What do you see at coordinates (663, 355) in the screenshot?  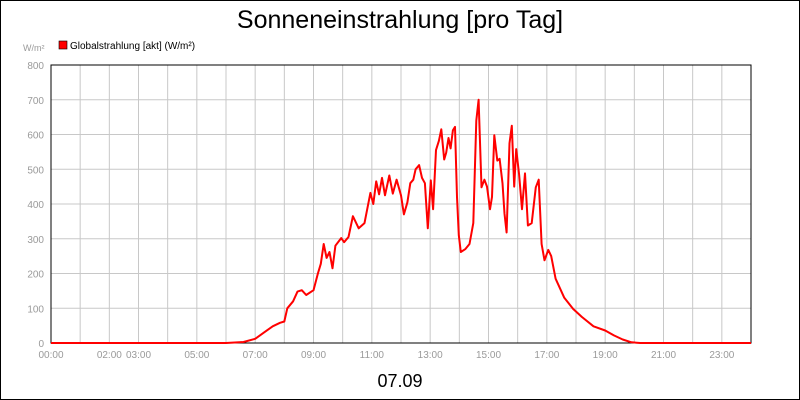 I see `x-tick-label: 21:00` at bounding box center [663, 355].